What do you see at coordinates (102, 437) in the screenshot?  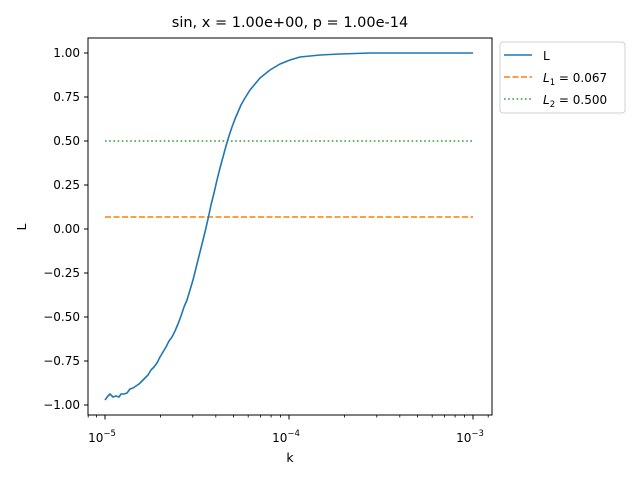 I see `x-tick-label: 10⁻⁵` at bounding box center [102, 437].